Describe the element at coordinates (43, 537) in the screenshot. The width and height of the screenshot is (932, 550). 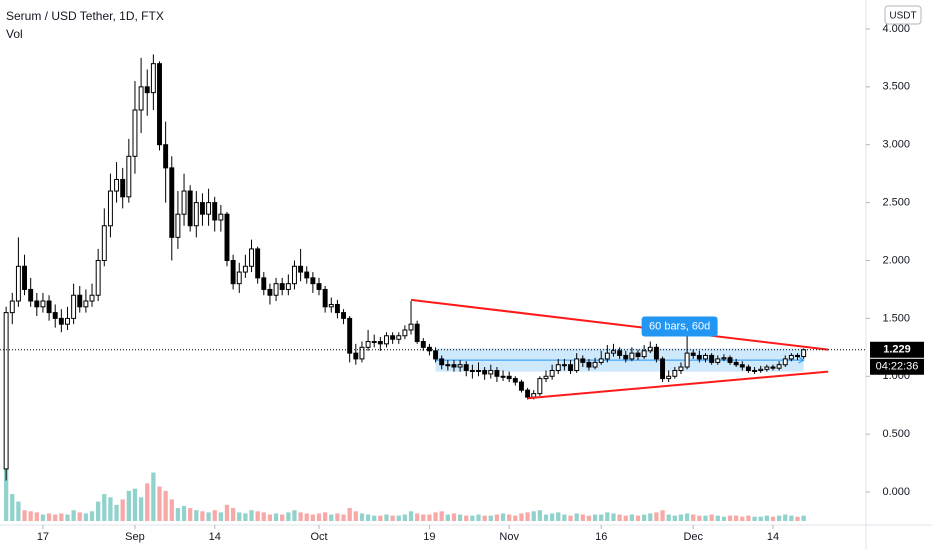
I see `x-tick-label: 17` at that location.